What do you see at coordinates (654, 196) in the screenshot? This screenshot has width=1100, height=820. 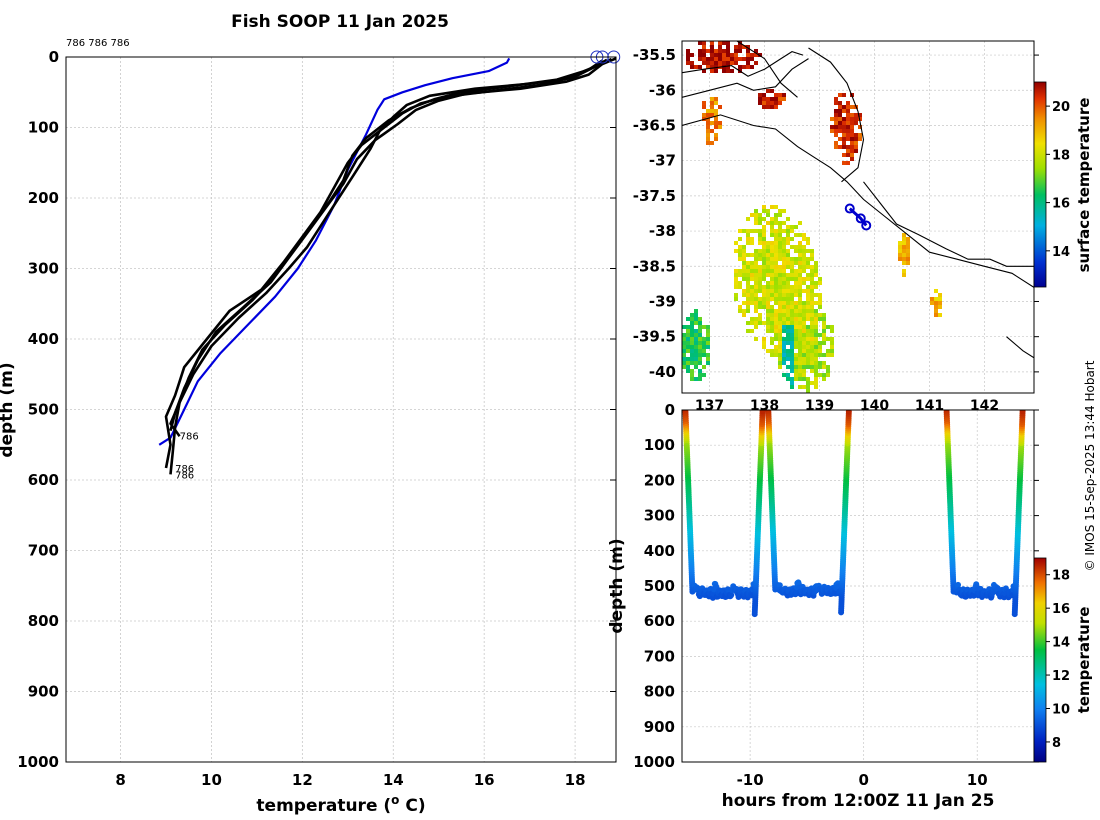 I see `map-lat-tick-label: -37.5` at bounding box center [654, 196].